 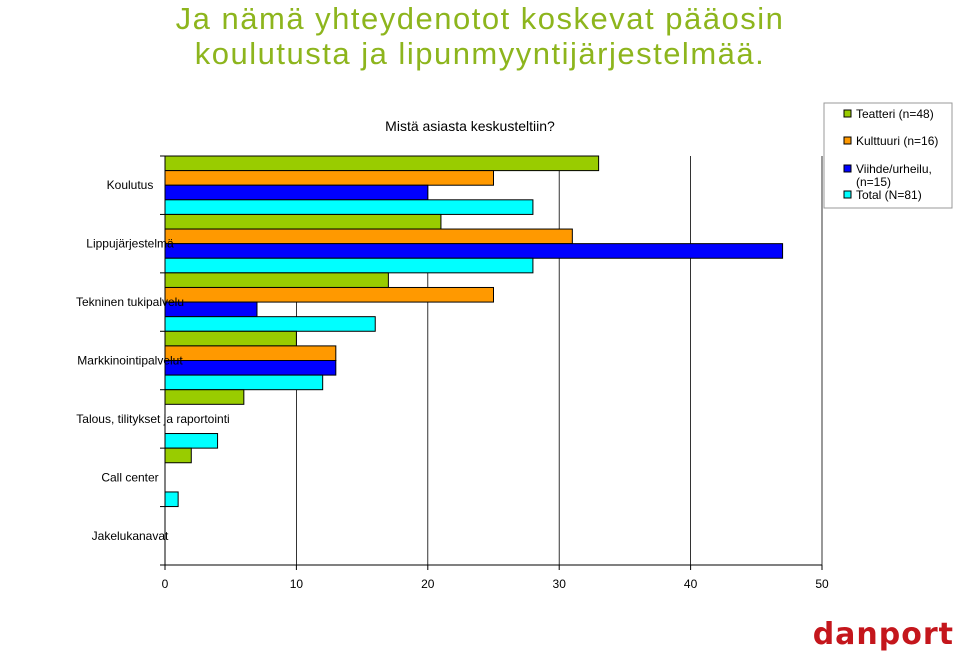 I want to click on category-label: Lippujärjestelmä, so click(x=130, y=244).